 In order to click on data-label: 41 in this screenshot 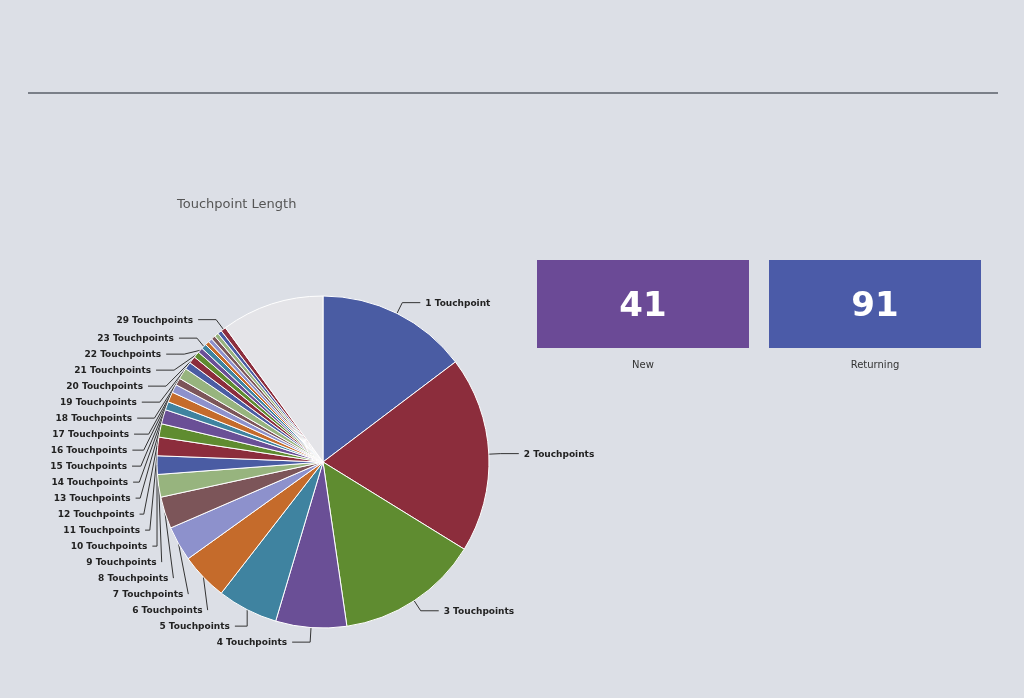, I will do `click(643, 304)`.